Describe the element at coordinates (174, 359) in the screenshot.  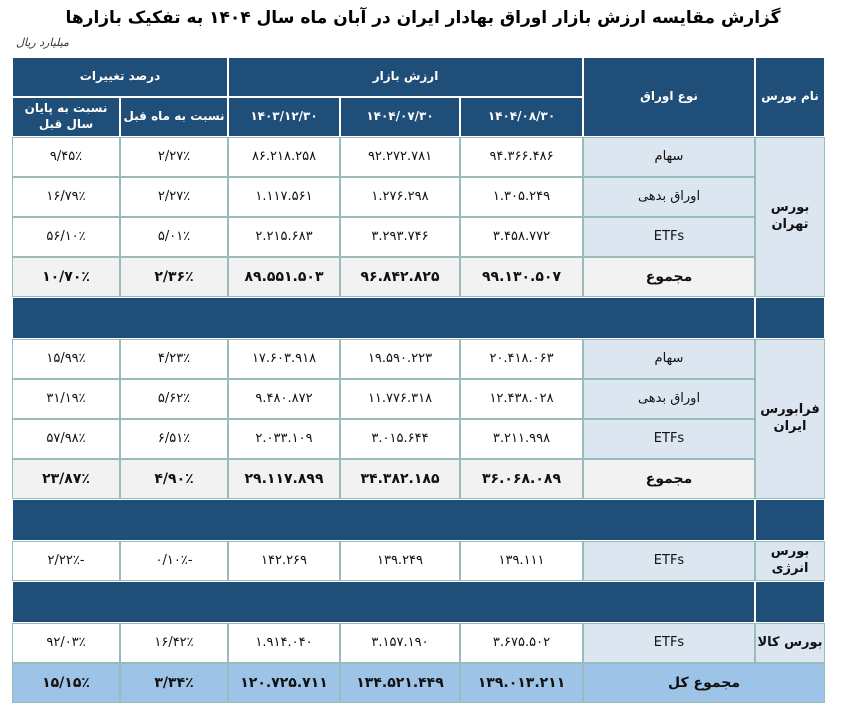
I see `value-cell: ۴/۲۳٪` at that location.